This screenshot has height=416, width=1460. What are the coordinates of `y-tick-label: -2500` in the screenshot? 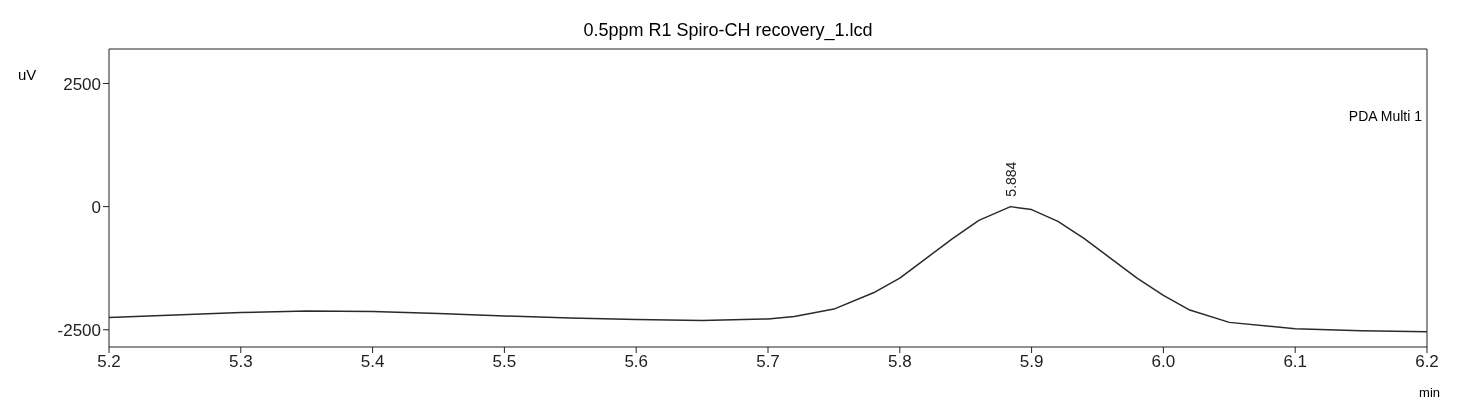 It's located at (79, 330).